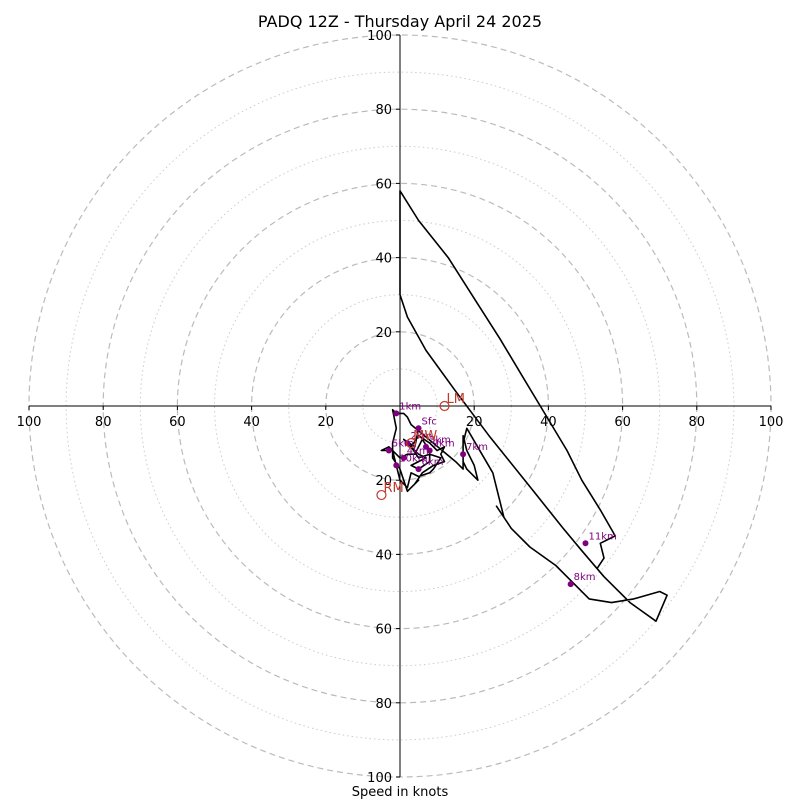 This screenshot has height=800, width=800. What do you see at coordinates (400, 792) in the screenshot?
I see `x-axis-label: Speed in knots` at bounding box center [400, 792].